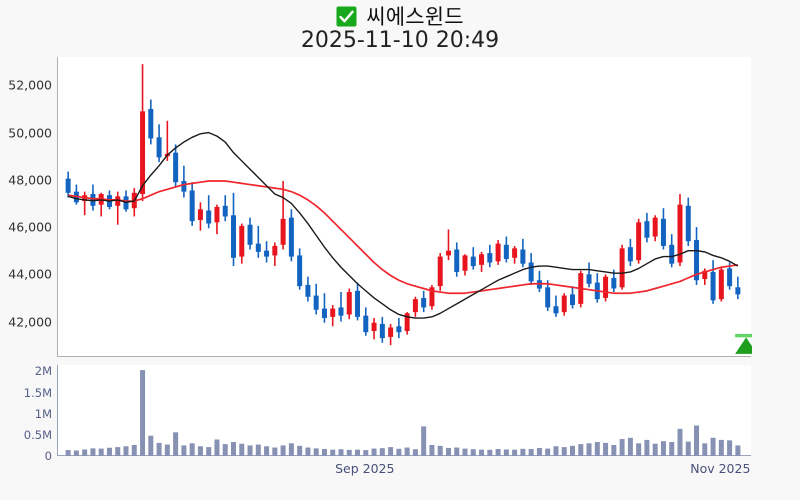 The image size is (800, 500). I want to click on signal-triangle, so click(743, 345).